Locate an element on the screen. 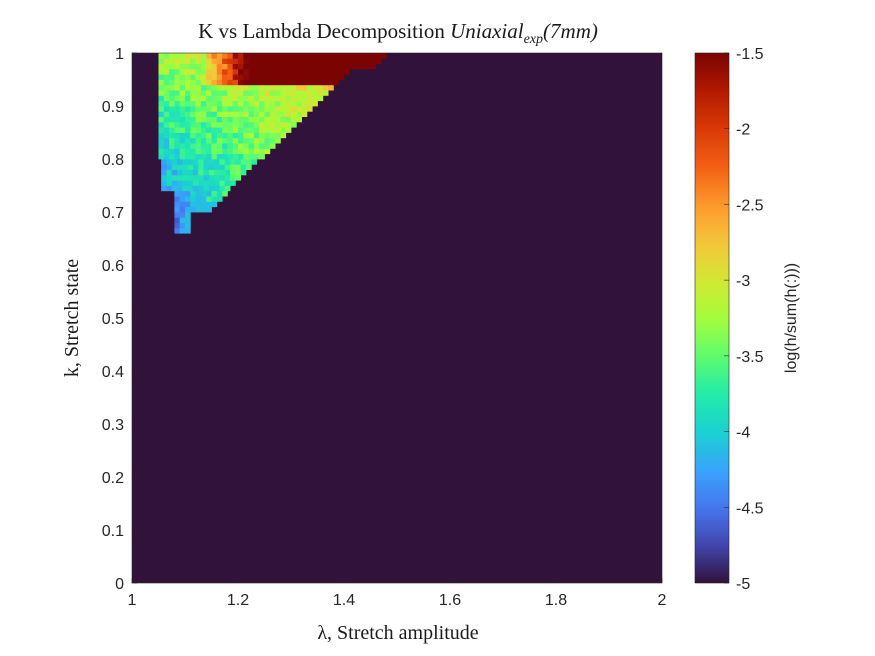 This screenshot has height=656, width=875. colorbar-axis: -5 -4.5 -4 -3.5 -3 -2.5 -2 -1.5 is located at coordinates (744, 319).